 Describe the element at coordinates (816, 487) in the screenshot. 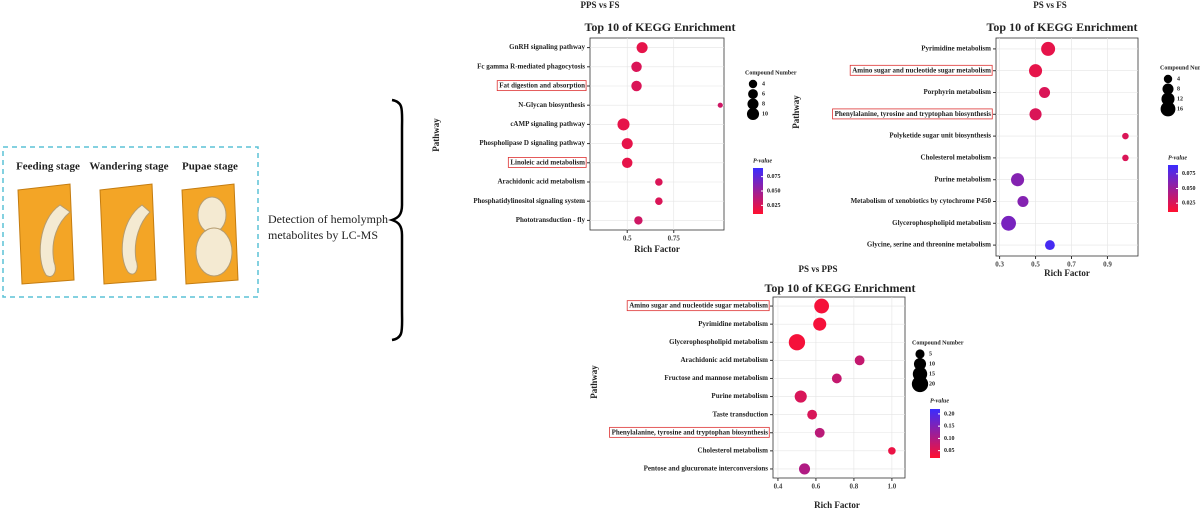

I see `x-tick-label: 0.6` at that location.